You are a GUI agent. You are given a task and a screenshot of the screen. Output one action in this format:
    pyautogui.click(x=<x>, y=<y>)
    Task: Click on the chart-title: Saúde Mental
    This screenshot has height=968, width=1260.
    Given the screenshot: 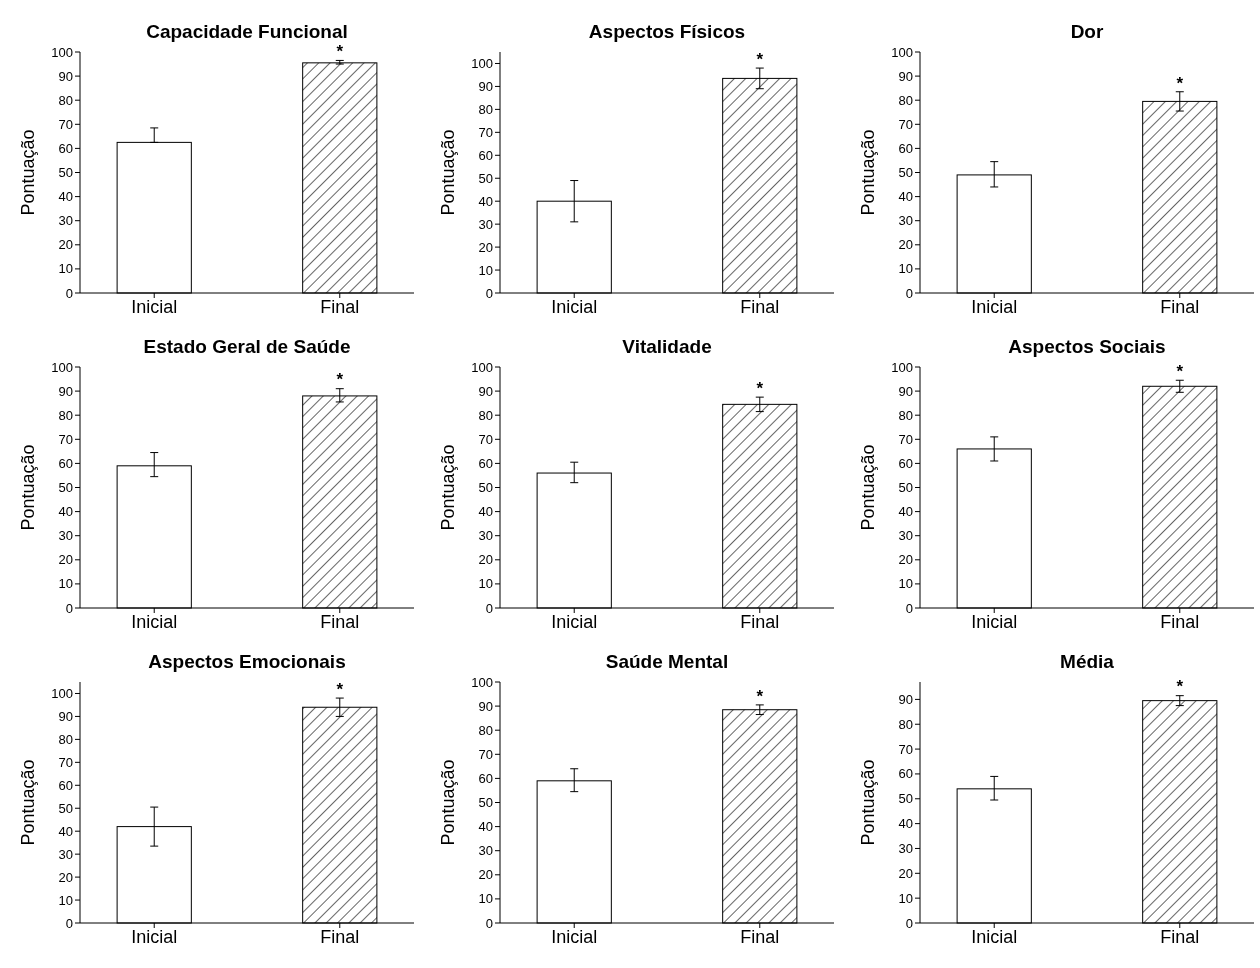 What is the action you would take?
    pyautogui.click(x=667, y=661)
    